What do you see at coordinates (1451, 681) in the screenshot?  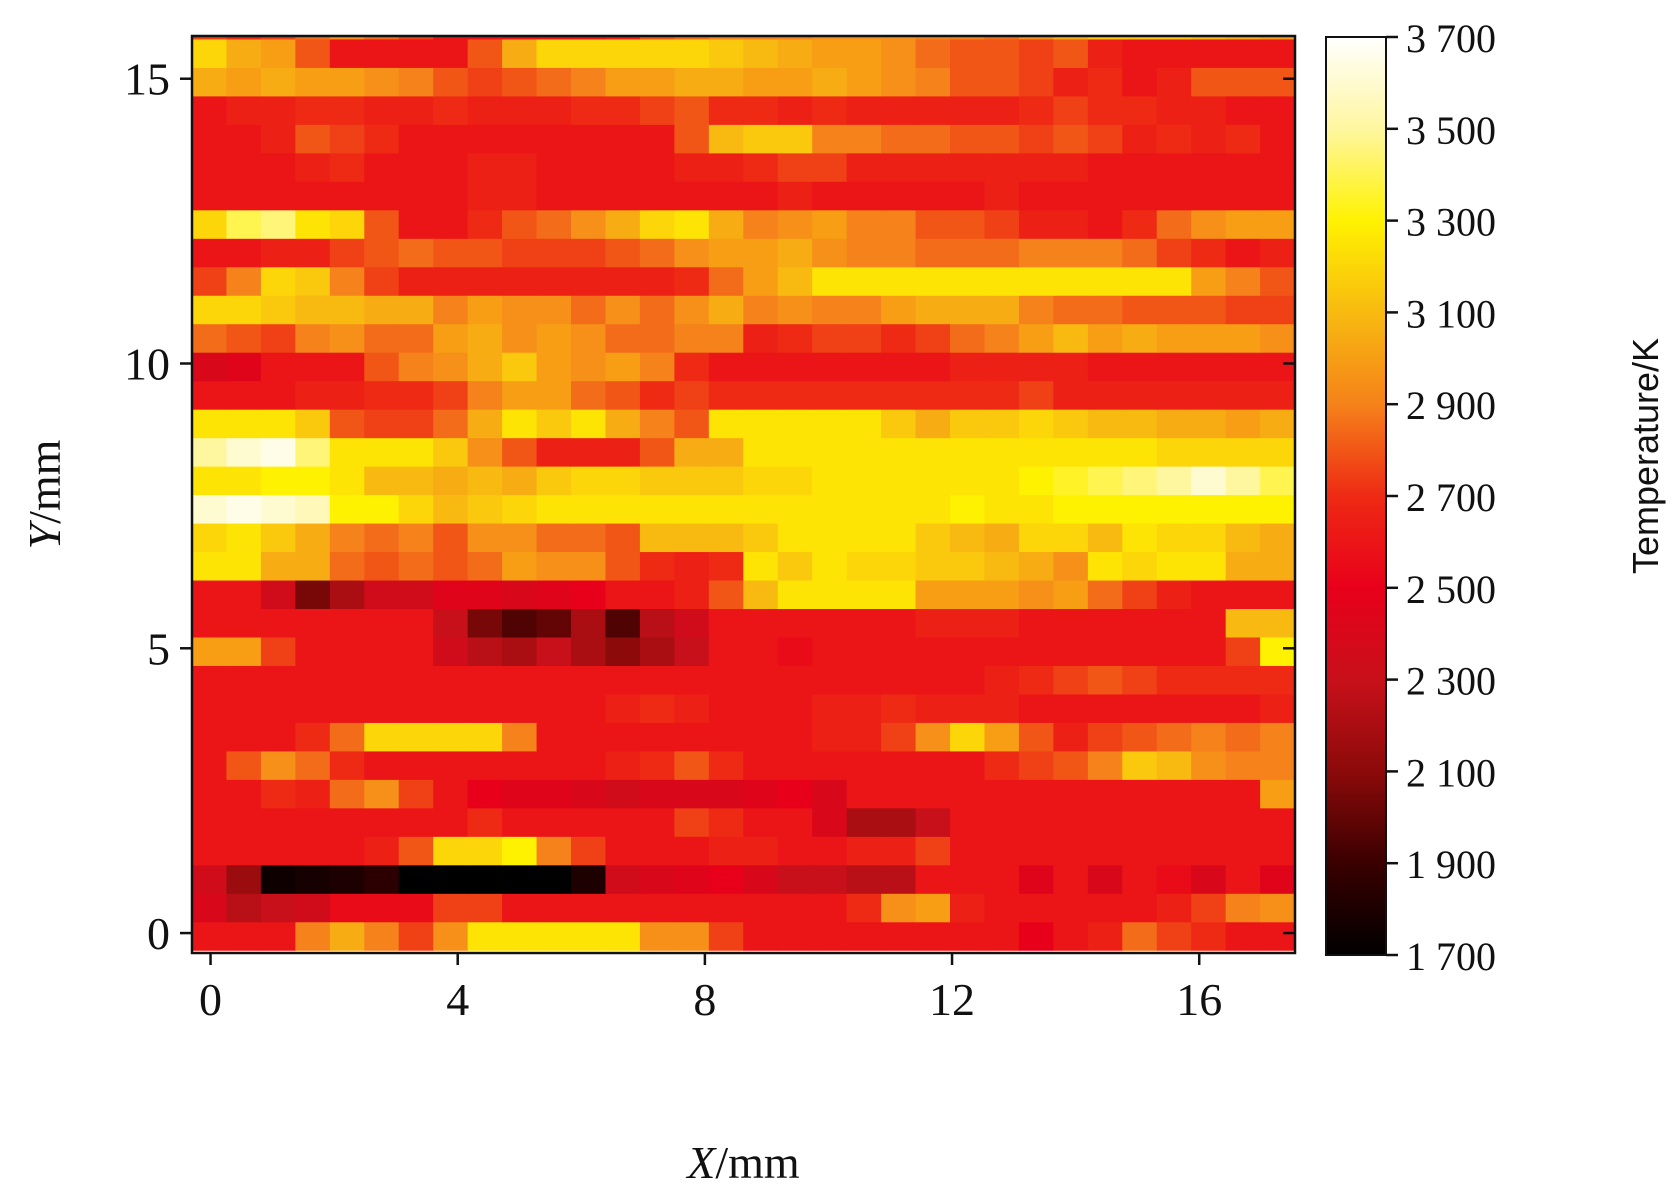 I see `colorbar-tick-label: 2 300` at bounding box center [1451, 681].